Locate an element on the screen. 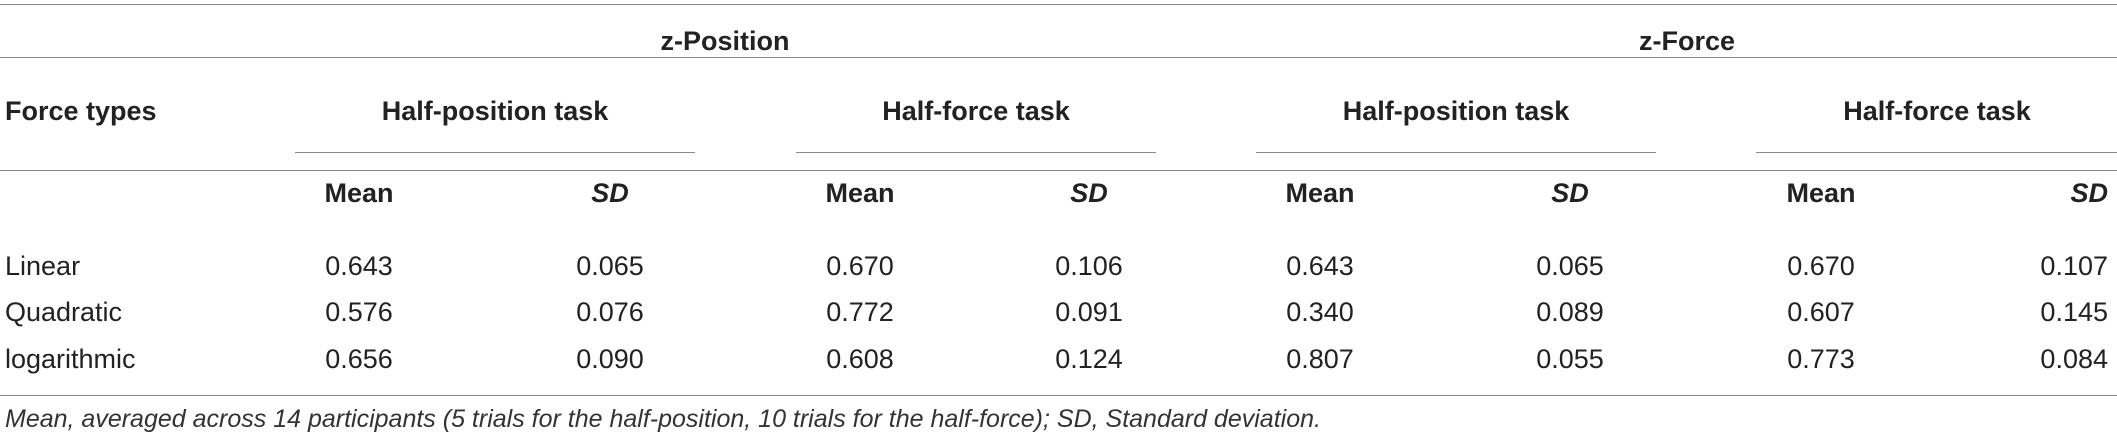 The width and height of the screenshot is (2117, 444). group-header-z-force: z-Force is located at coordinates (1687, 41).